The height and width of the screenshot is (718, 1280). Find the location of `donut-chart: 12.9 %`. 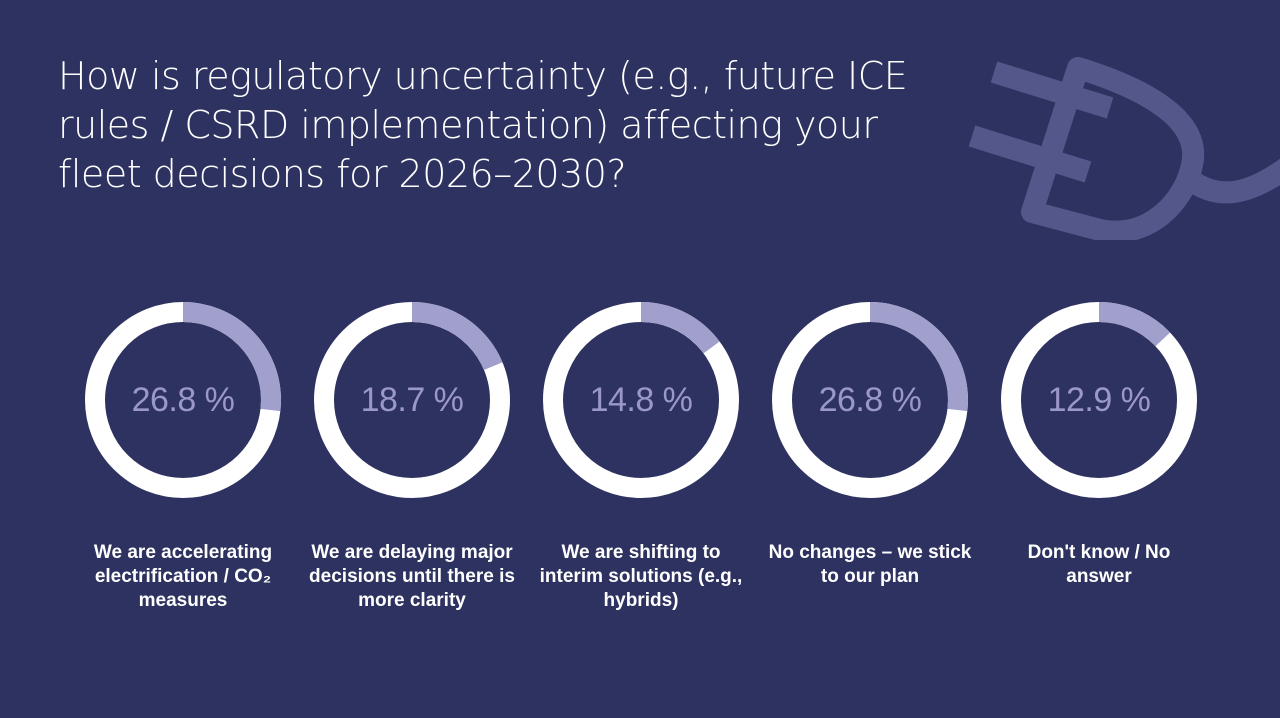

donut-chart: 12.9 % is located at coordinates (1099, 400).